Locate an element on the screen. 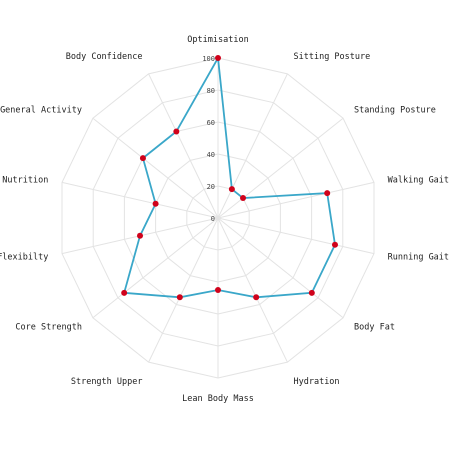 This screenshot has width=450, height=455. axis-label: Nutrition is located at coordinates (25, 180).